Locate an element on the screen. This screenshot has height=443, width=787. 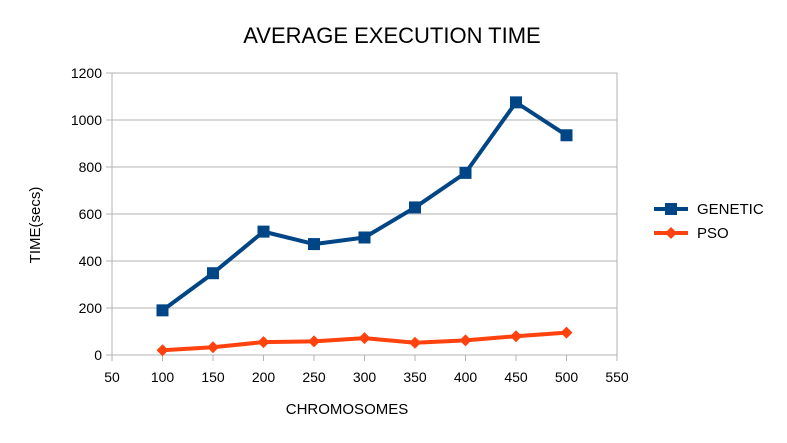
y-tick-label-2: 400 is located at coordinates (91, 261).